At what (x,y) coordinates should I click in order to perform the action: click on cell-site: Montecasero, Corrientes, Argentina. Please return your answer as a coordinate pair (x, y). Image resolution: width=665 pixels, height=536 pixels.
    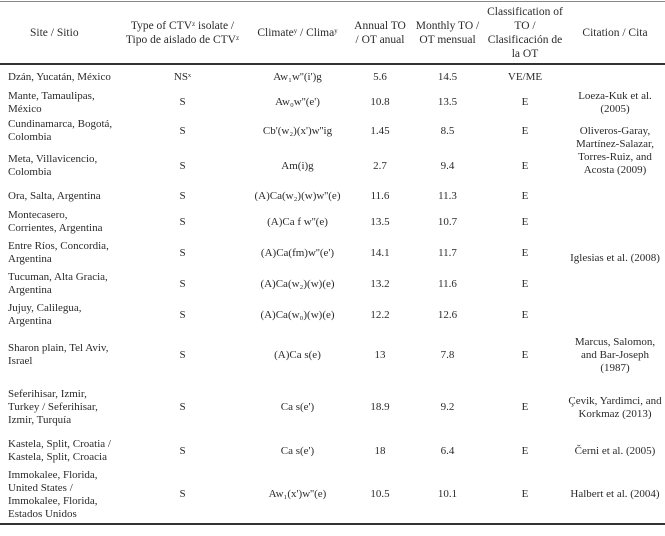
    Looking at the image, I should click on (55, 221).